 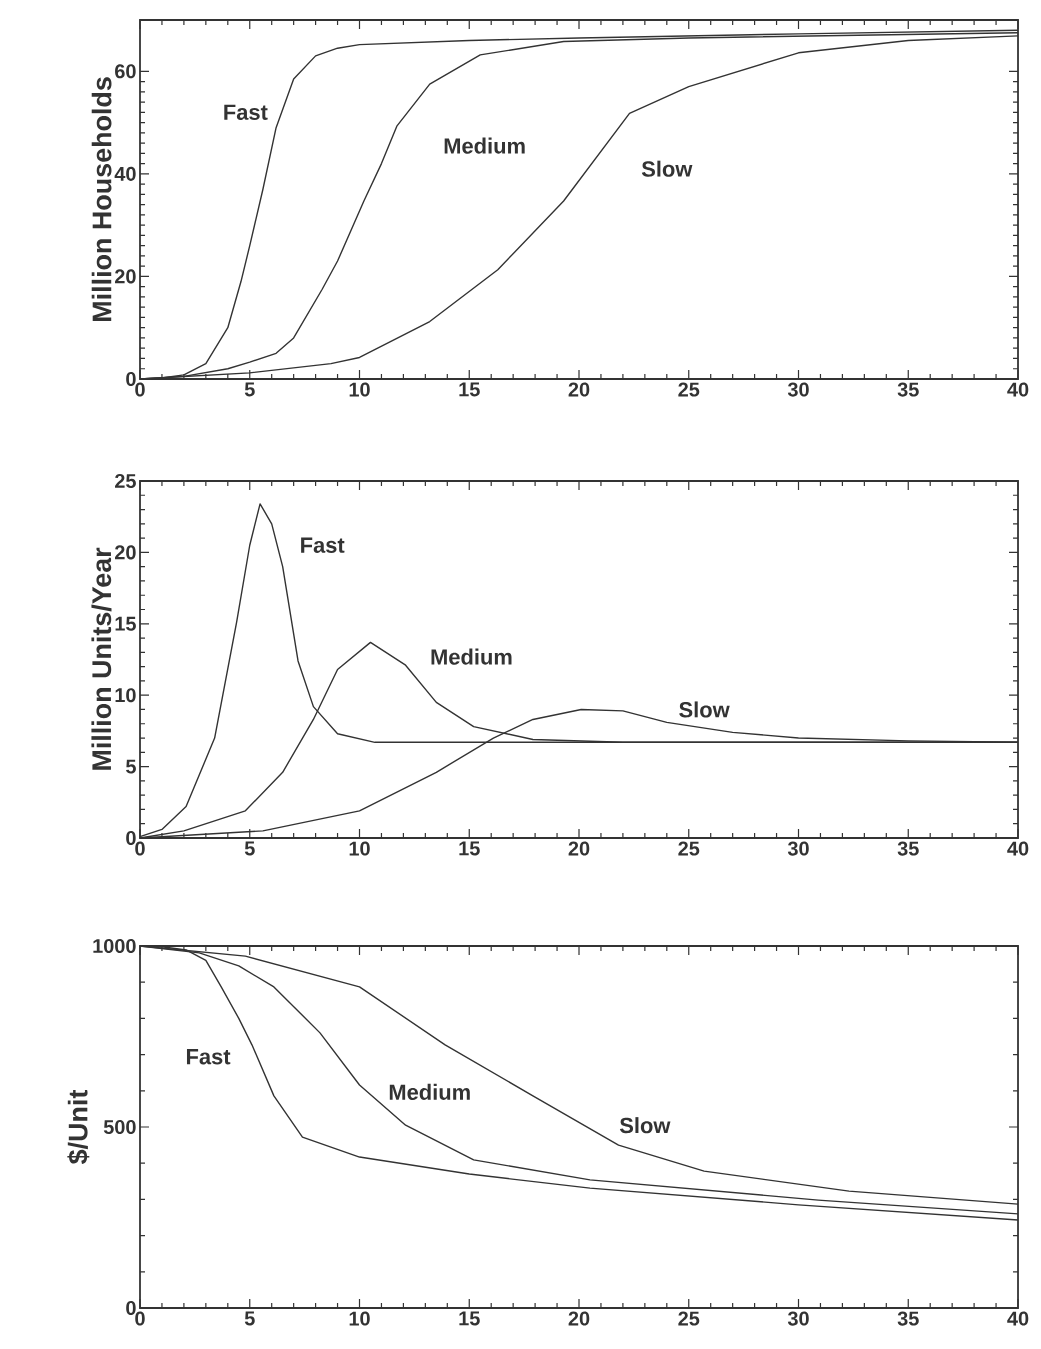 I want to click on y-tick-label: 500, so click(x=119, y=1127).